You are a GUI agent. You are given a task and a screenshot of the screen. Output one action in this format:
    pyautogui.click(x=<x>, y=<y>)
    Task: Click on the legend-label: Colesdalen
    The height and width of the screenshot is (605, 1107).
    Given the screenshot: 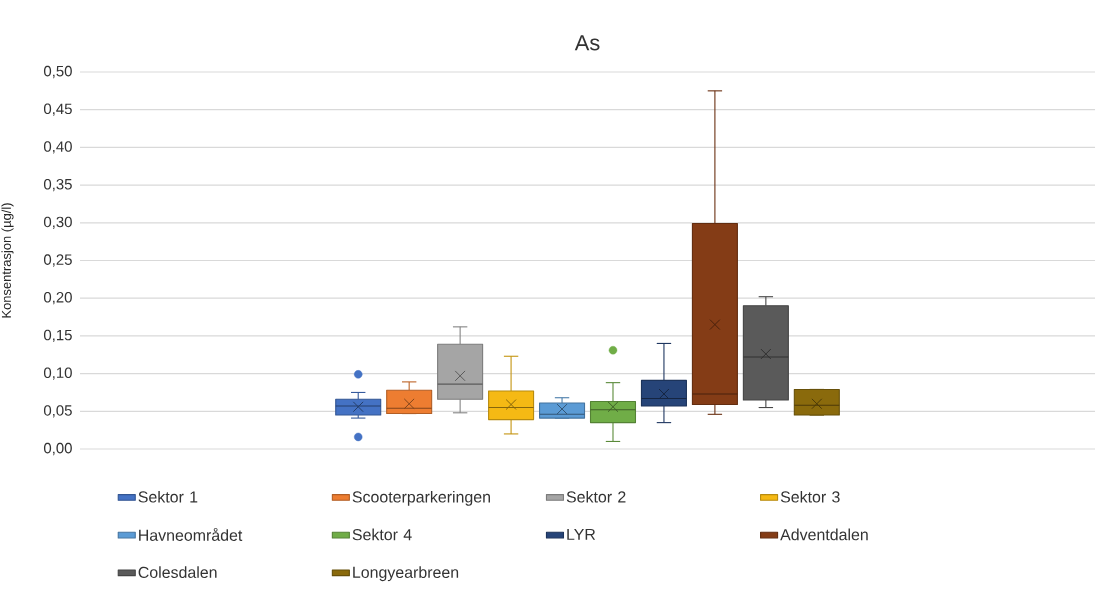 What is the action you would take?
    pyautogui.click(x=177, y=572)
    